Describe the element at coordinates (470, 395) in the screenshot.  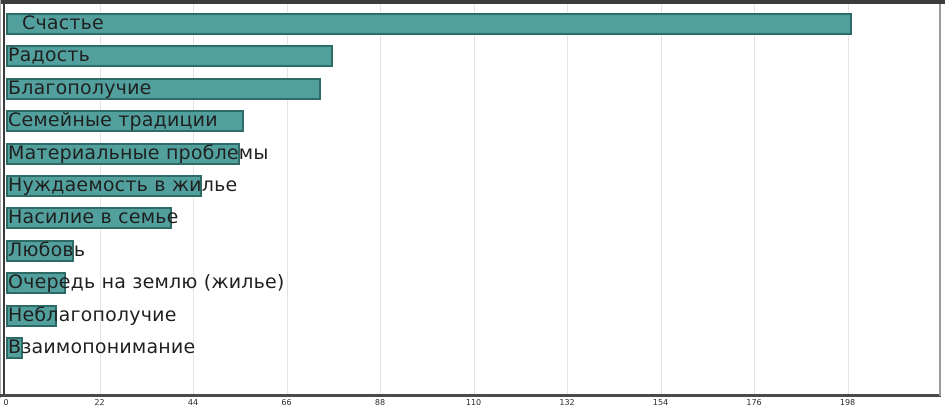
I see `x-axis-line` at that location.